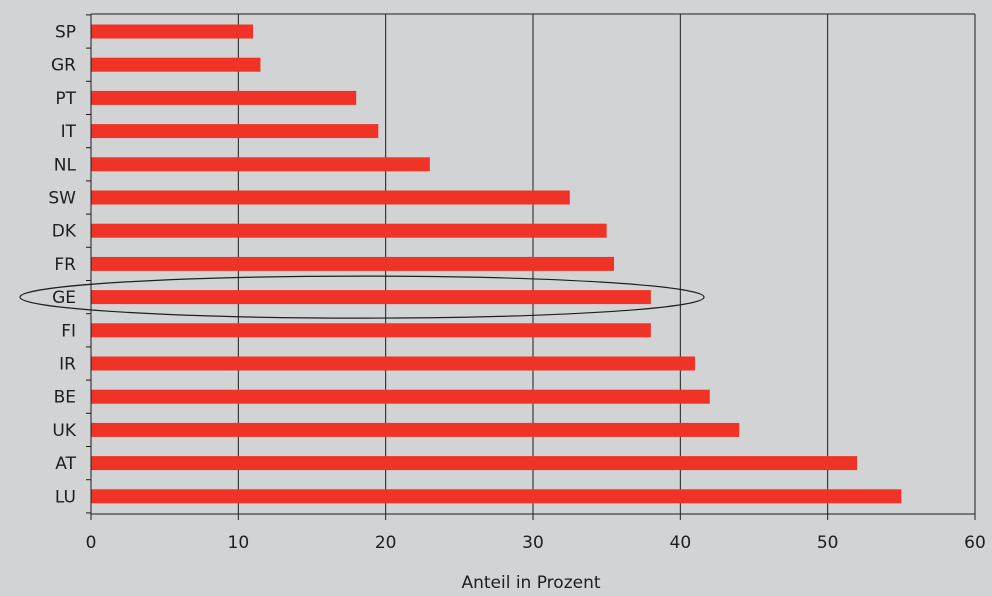 The width and height of the screenshot is (992, 596). Describe the element at coordinates (64, 431) in the screenshot. I see `category-label-uk: UK` at that location.